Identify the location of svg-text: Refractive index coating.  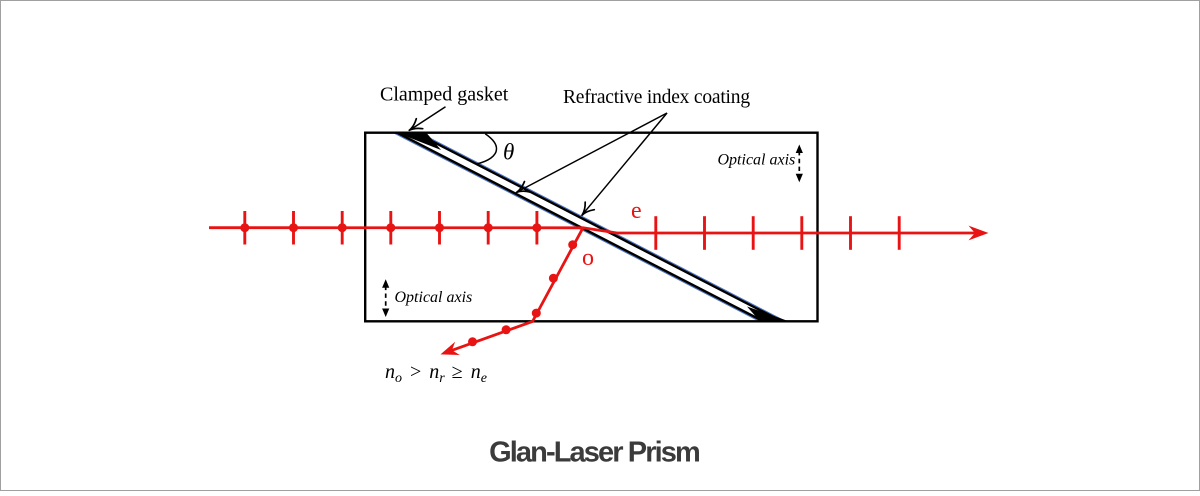
(656, 97).